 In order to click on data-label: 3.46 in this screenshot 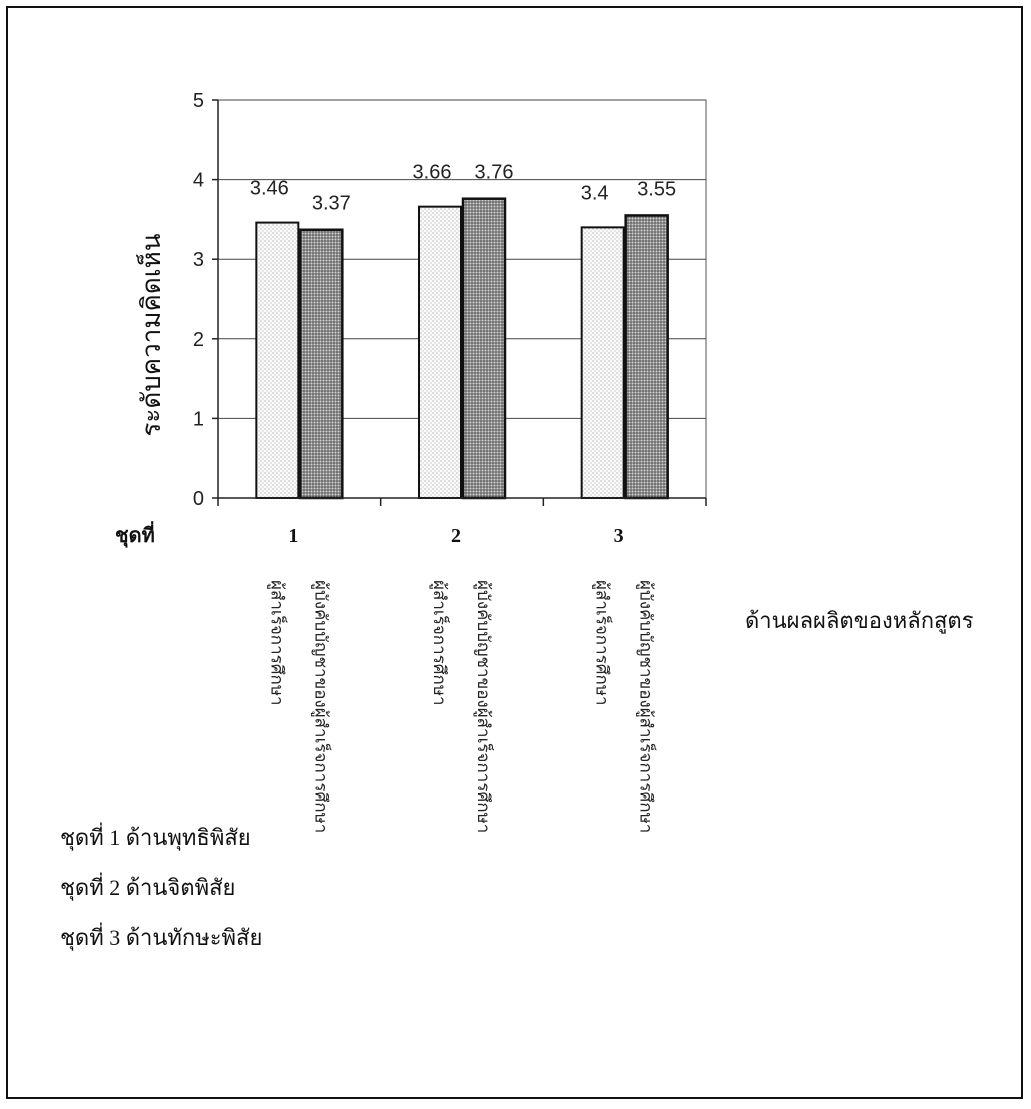, I will do `click(269, 189)`.